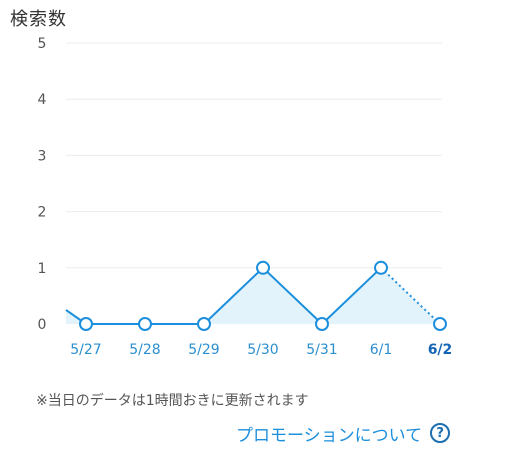 The height and width of the screenshot is (450, 509). Describe the element at coordinates (42, 44) in the screenshot. I see `y-tick-label: 5` at that location.